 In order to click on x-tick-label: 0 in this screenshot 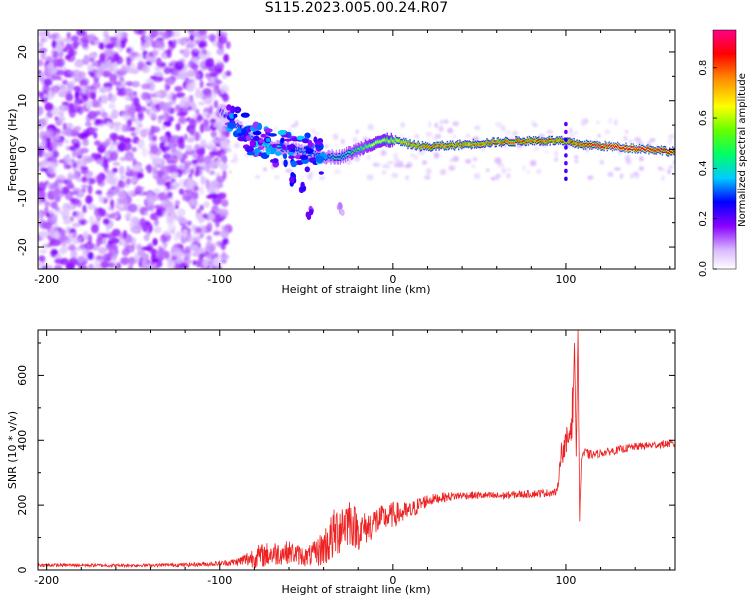, I will do `click(392, 279)`.